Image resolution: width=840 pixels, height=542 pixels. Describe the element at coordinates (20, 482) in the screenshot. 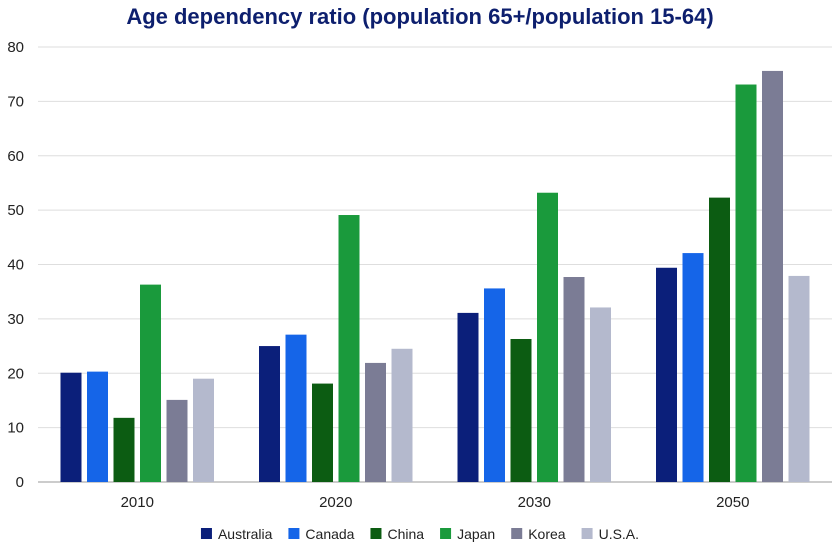

I see `y-tick-label: 0` at that location.